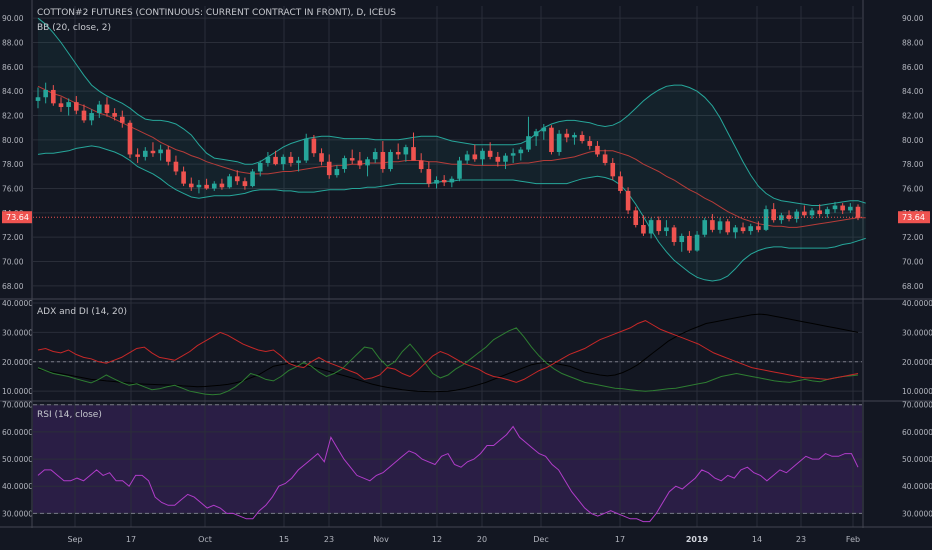 Image resolution: width=932 pixels, height=550 pixels. I want to click on price-y-tick-right: 84.00, so click(913, 91).